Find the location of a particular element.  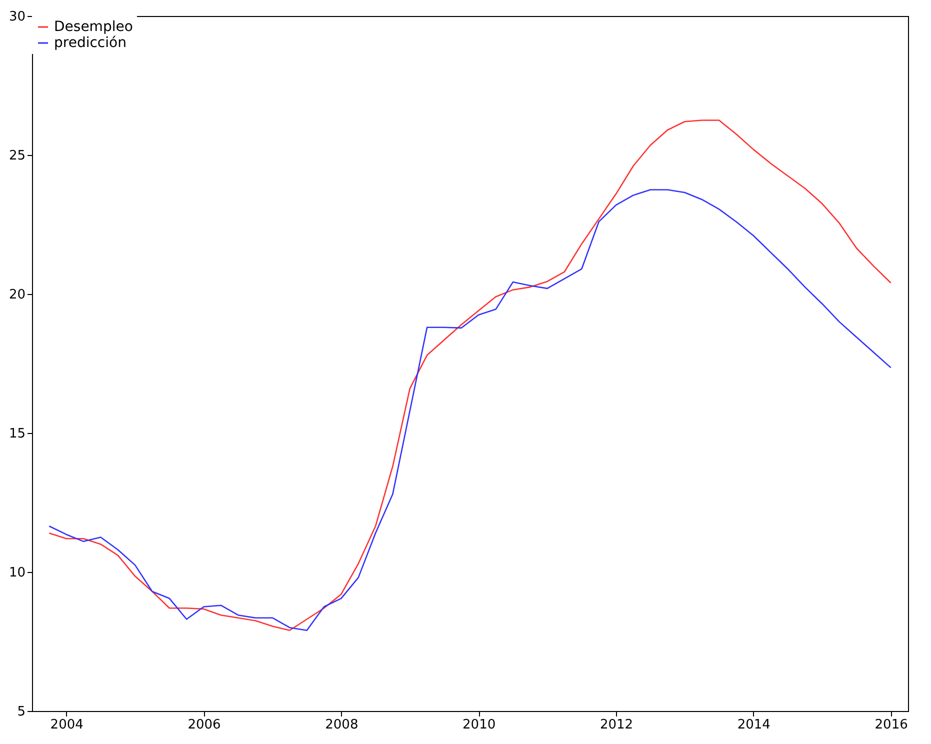

x-tick-label: 2010 is located at coordinates (479, 725).